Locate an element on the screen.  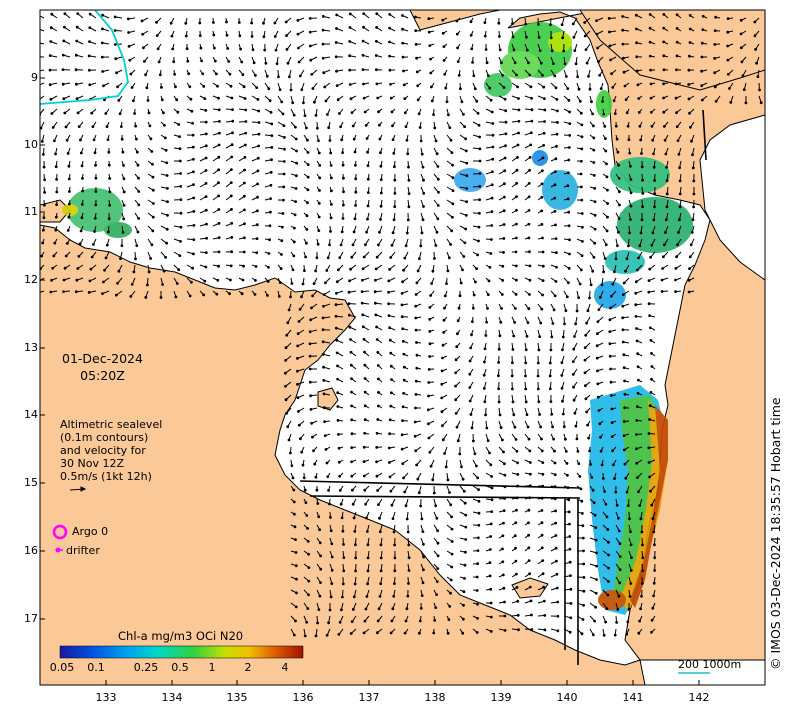
colorbar-tick-label: 4 is located at coordinates (285, 667).